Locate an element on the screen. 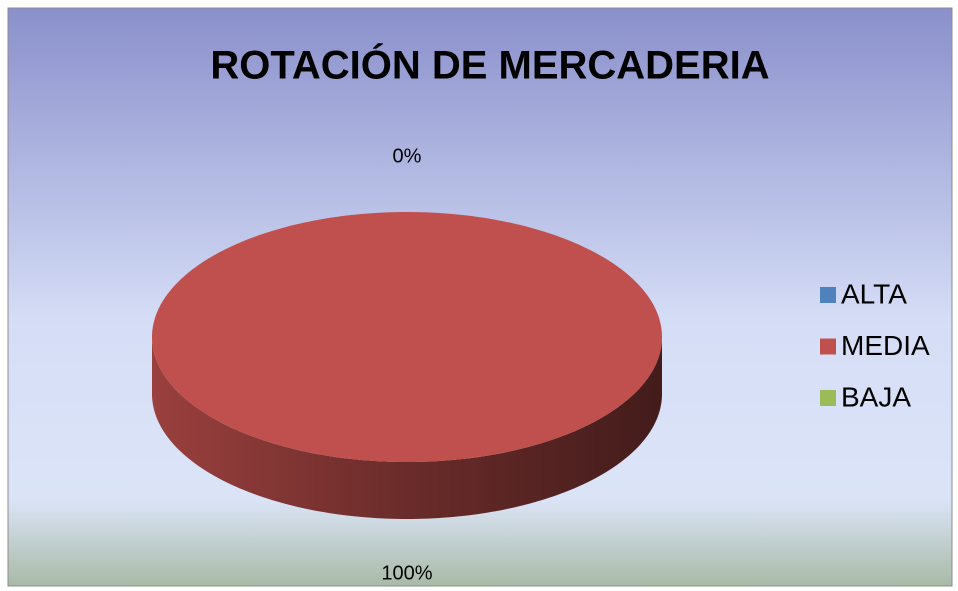 Image resolution: width=958 pixels, height=591 pixels. data-label: 0% is located at coordinates (407, 156).